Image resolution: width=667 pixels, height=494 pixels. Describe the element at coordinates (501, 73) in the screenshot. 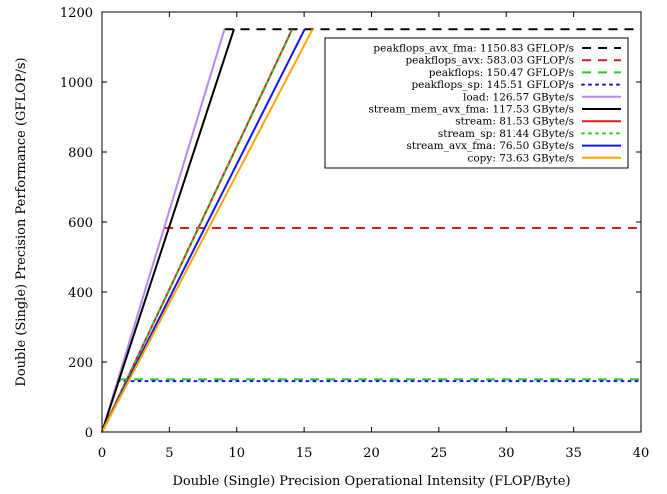

I see `legend-label: peakflops: 150.47 GFLOP/s` at that location.